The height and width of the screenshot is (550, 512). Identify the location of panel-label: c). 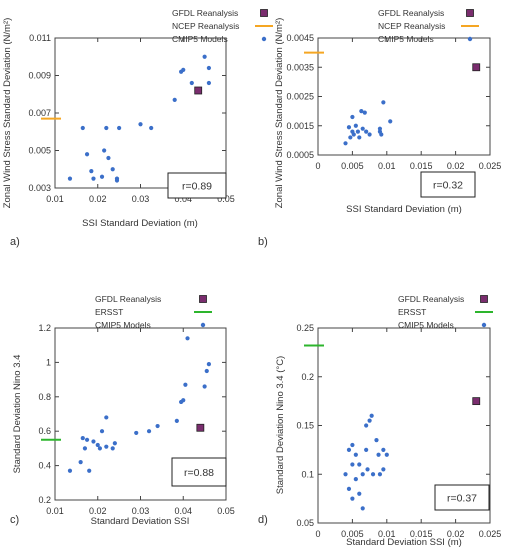
(14, 520).